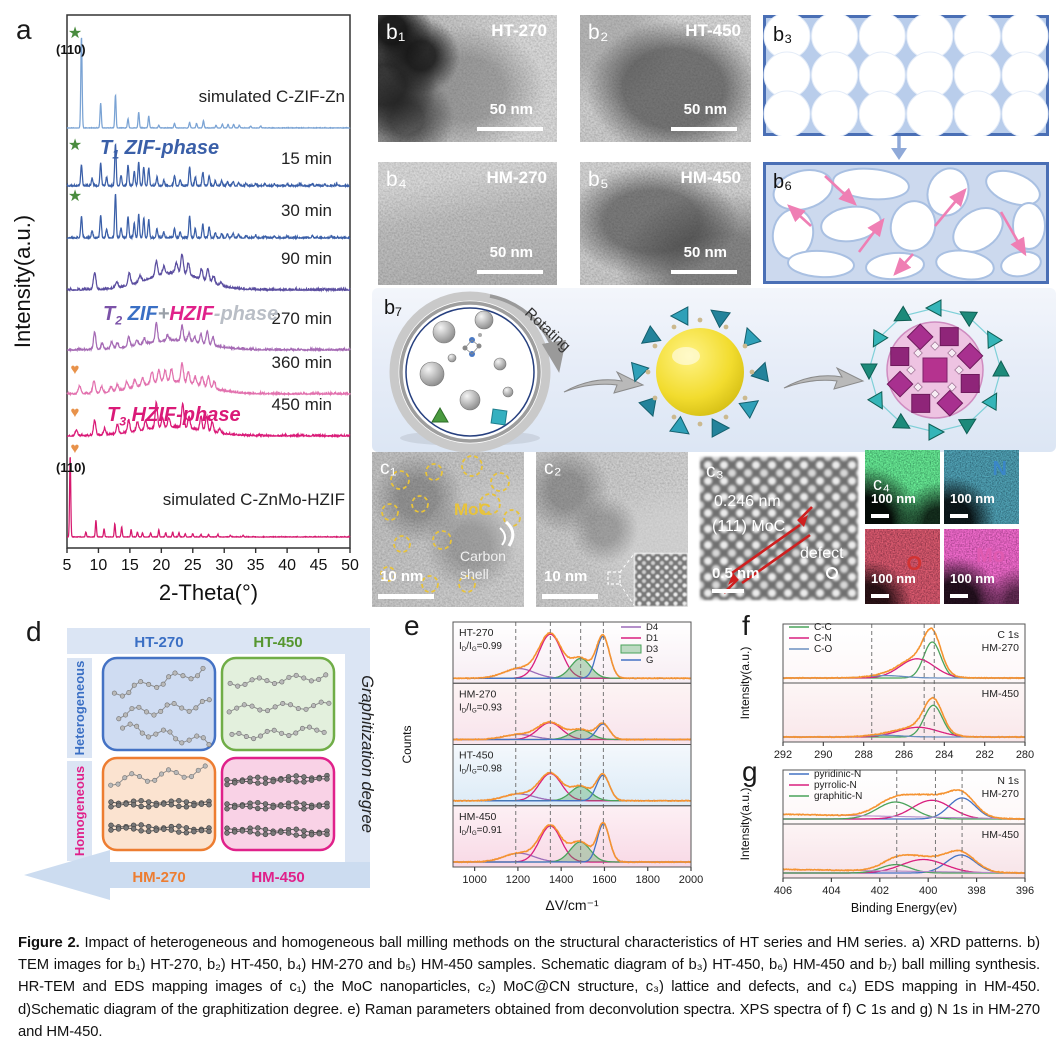 The image size is (1056, 1038). What do you see at coordinates (736, 573) in the screenshot?
I see `scale-label: 0.5 nm` at bounding box center [736, 573].